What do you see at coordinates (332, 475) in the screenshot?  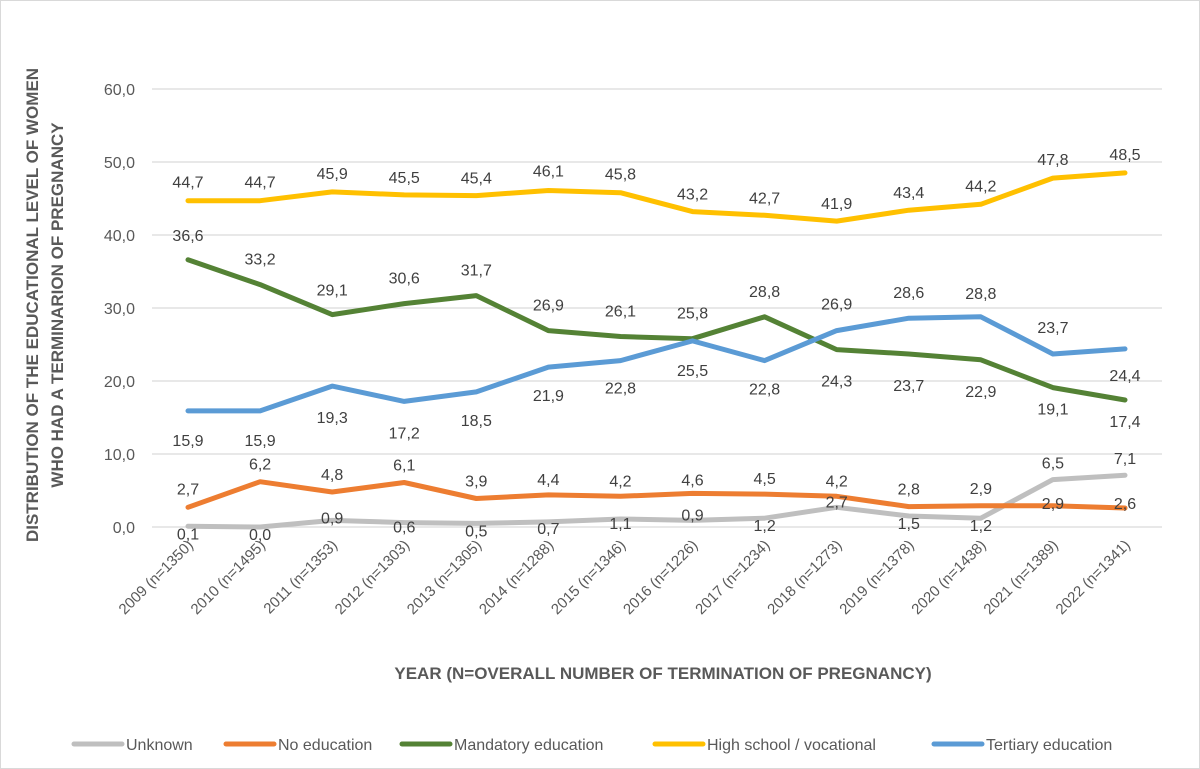 I see `data-label: 4,8` at bounding box center [332, 475].